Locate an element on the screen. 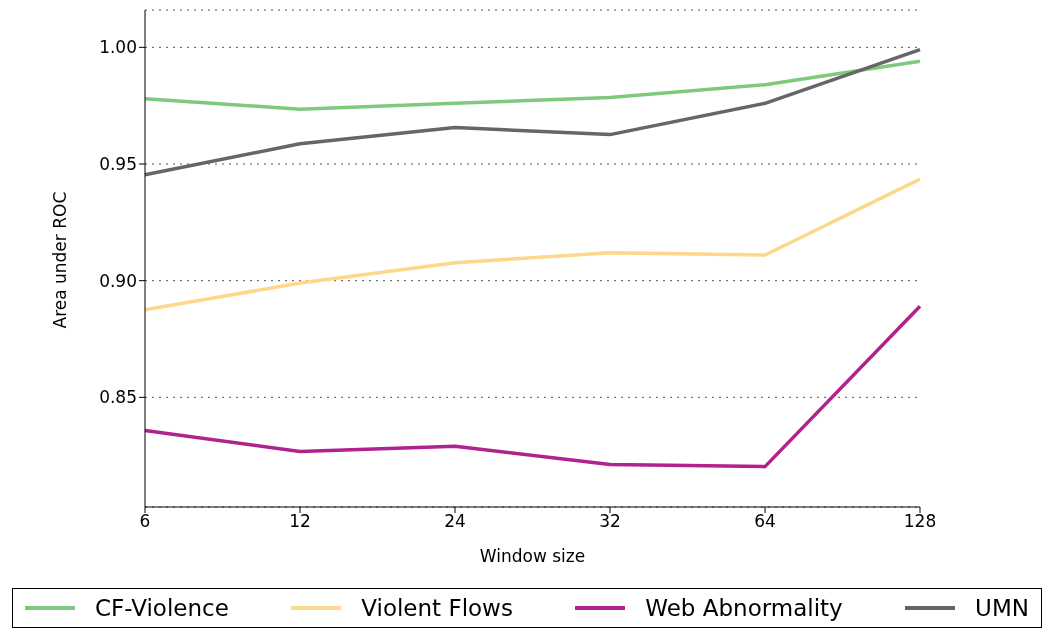 The width and height of the screenshot is (1055, 642). x-tick-label: 128 is located at coordinates (920, 521).